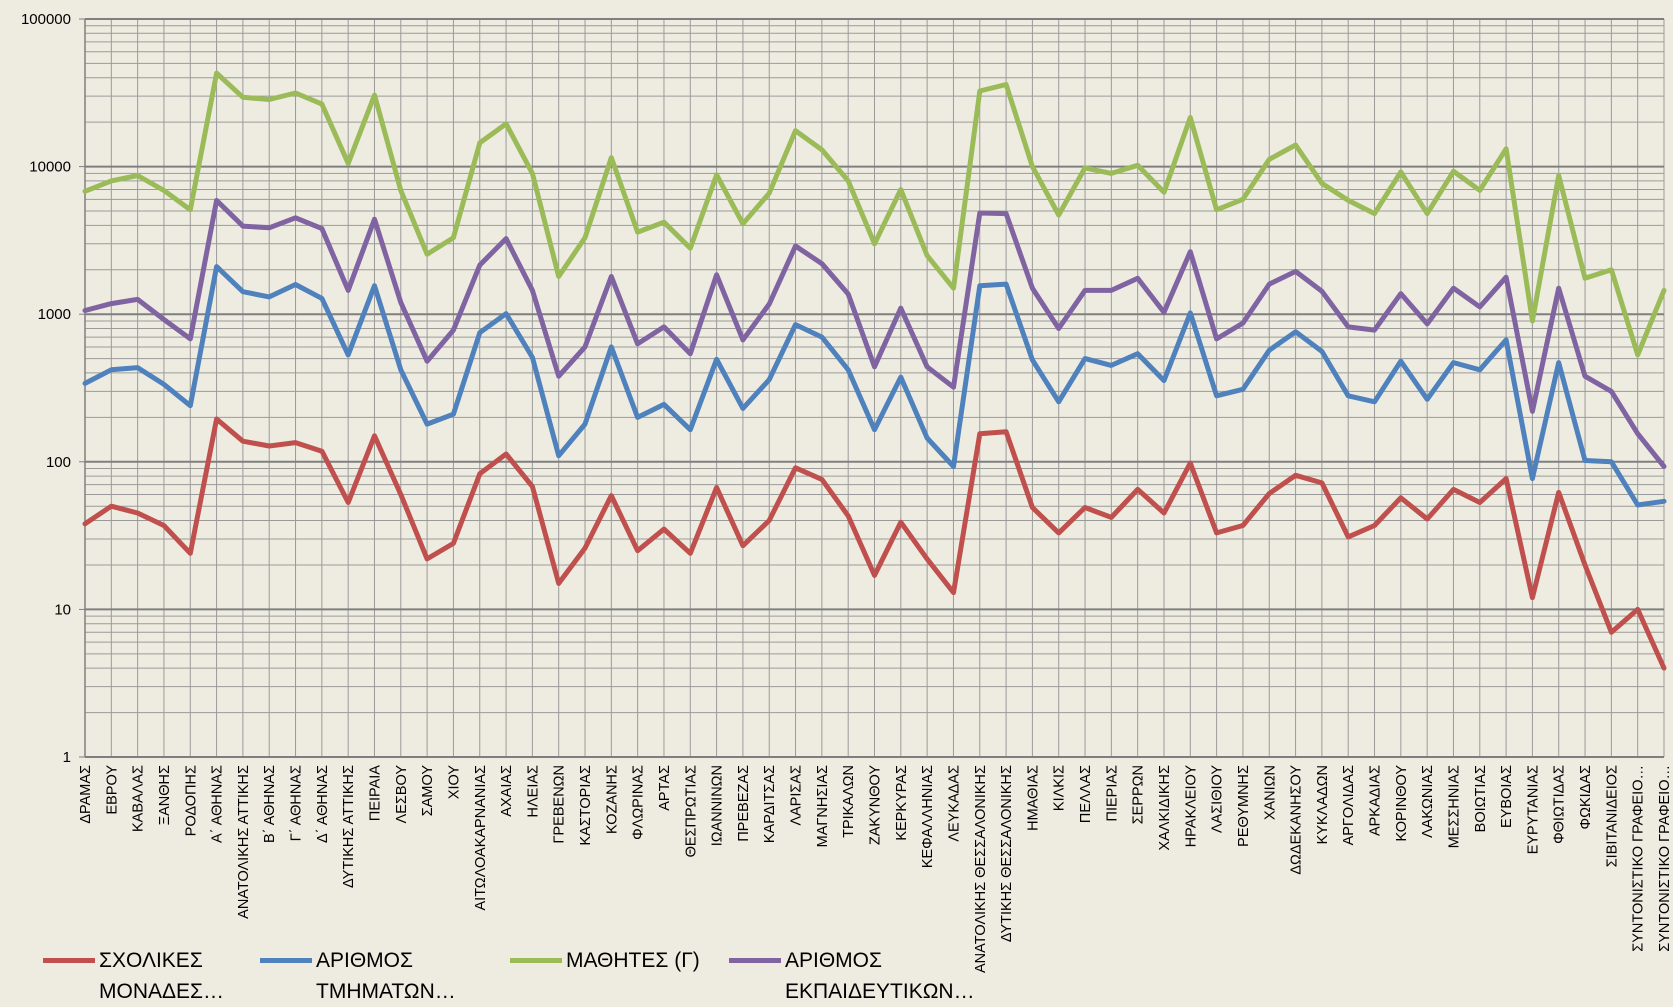 The width and height of the screenshot is (1673, 1007). What do you see at coordinates (1586, 797) in the screenshot?
I see `x-tick-label: ΦΩΚΙΔΑΣ` at bounding box center [1586, 797].